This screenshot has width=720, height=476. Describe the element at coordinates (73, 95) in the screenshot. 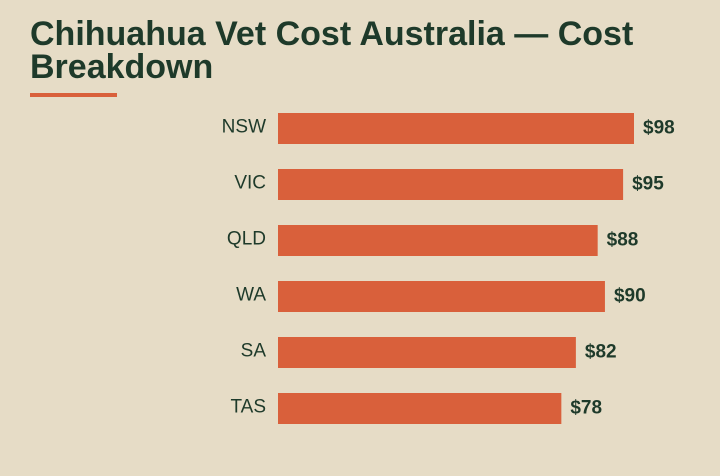

I see `title-underline` at that location.